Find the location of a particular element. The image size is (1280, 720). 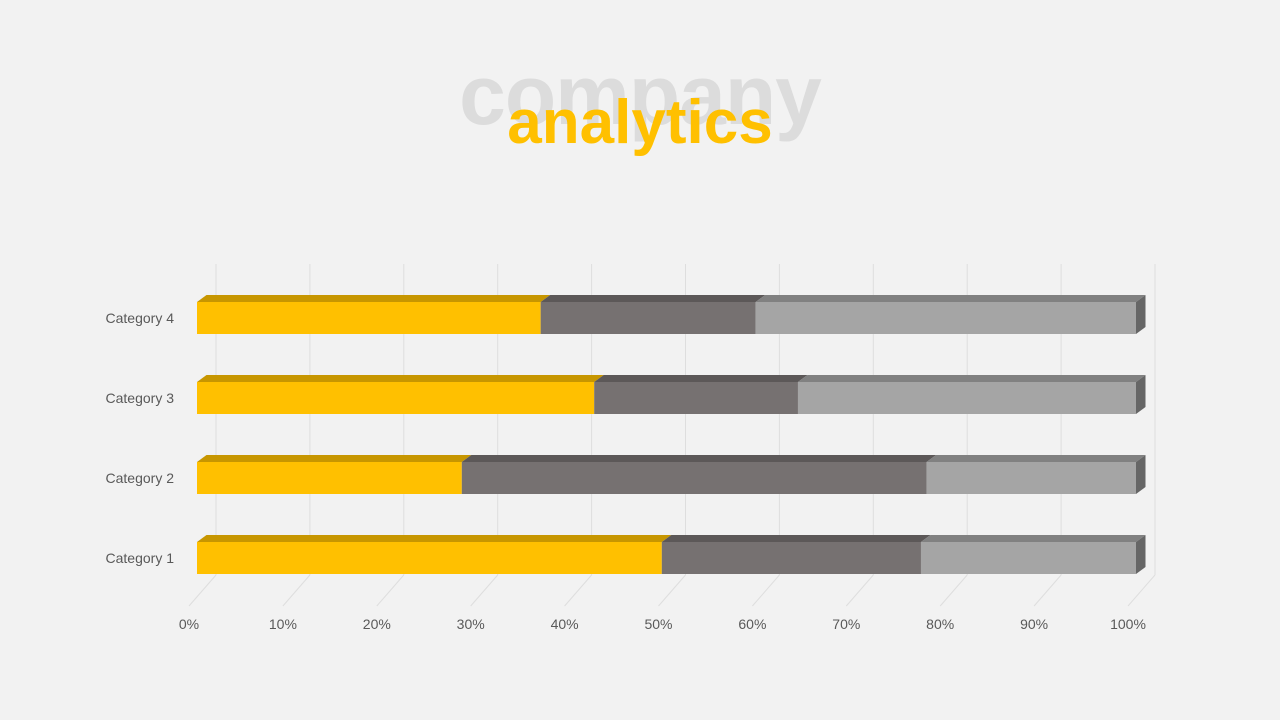

x-tick-label: 70% is located at coordinates (846, 624).